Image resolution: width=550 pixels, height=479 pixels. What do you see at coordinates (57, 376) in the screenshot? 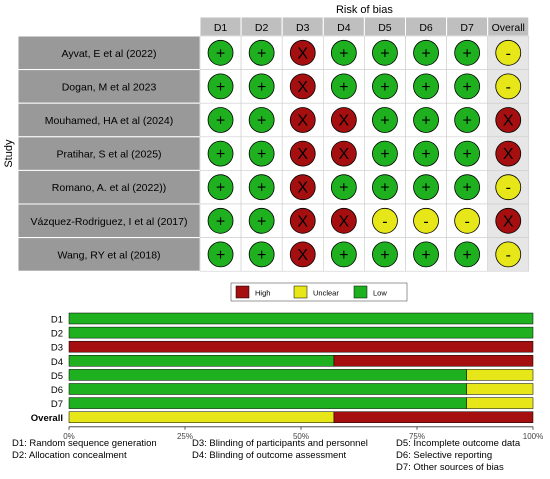
I see `category-label-d5: D5` at bounding box center [57, 376].